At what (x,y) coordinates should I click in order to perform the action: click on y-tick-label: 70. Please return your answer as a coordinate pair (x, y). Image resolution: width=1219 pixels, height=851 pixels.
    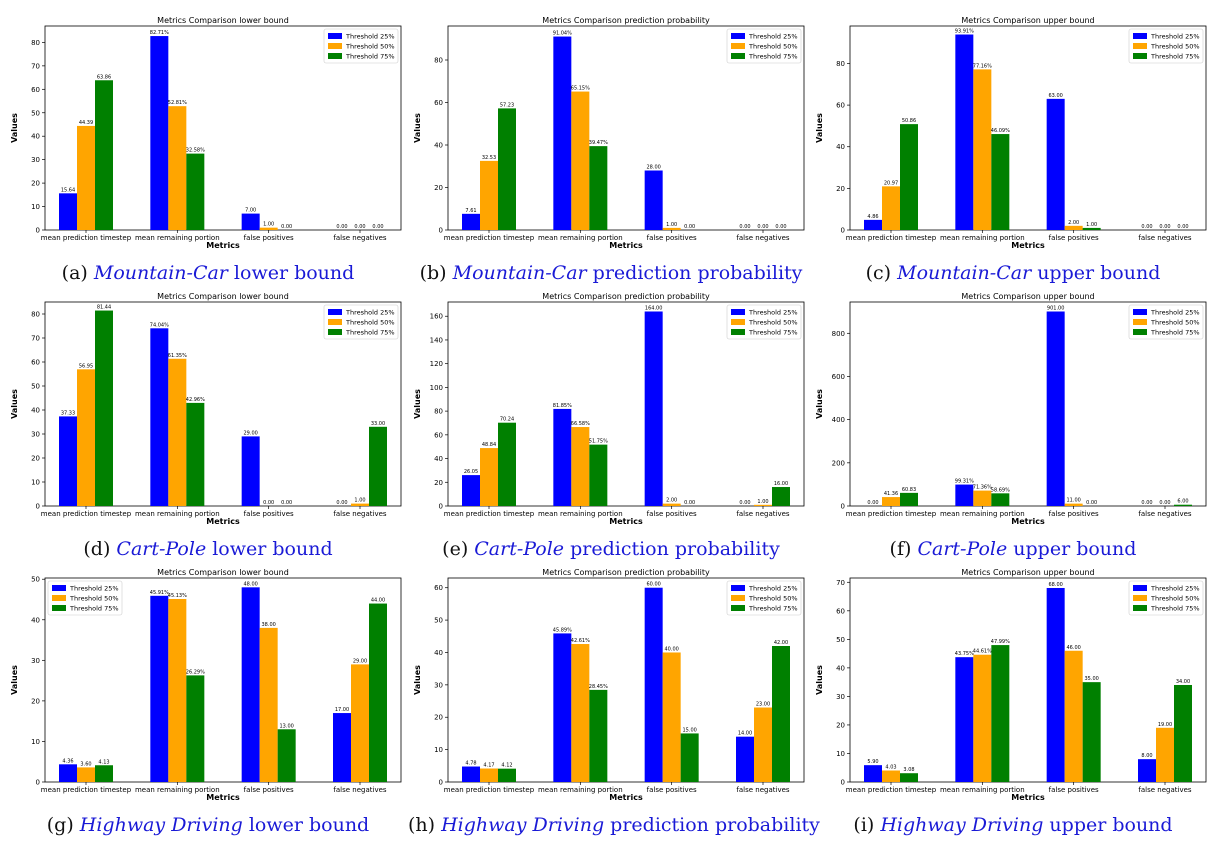
    Looking at the image, I should click on (840, 583).